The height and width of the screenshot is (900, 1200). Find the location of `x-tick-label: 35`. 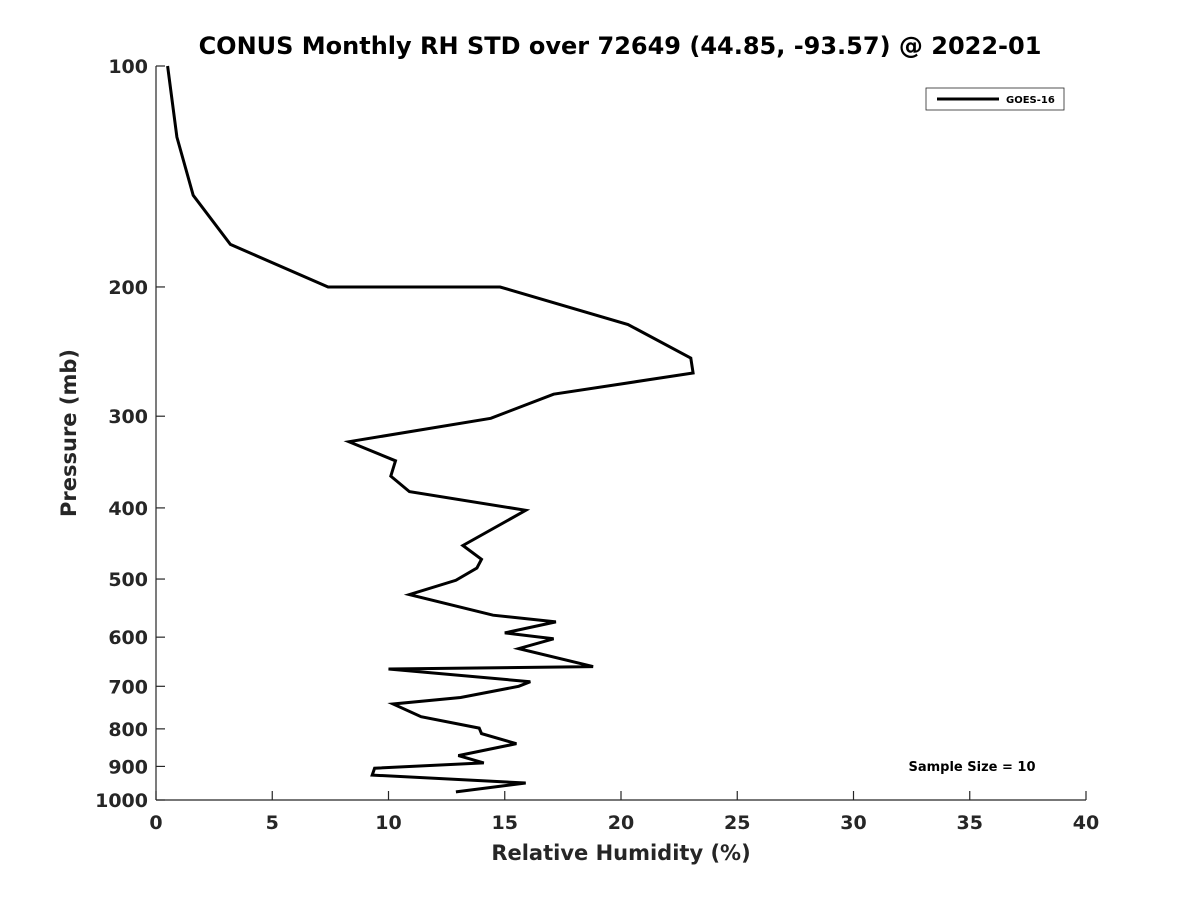

x-tick-label: 35 is located at coordinates (970, 823).